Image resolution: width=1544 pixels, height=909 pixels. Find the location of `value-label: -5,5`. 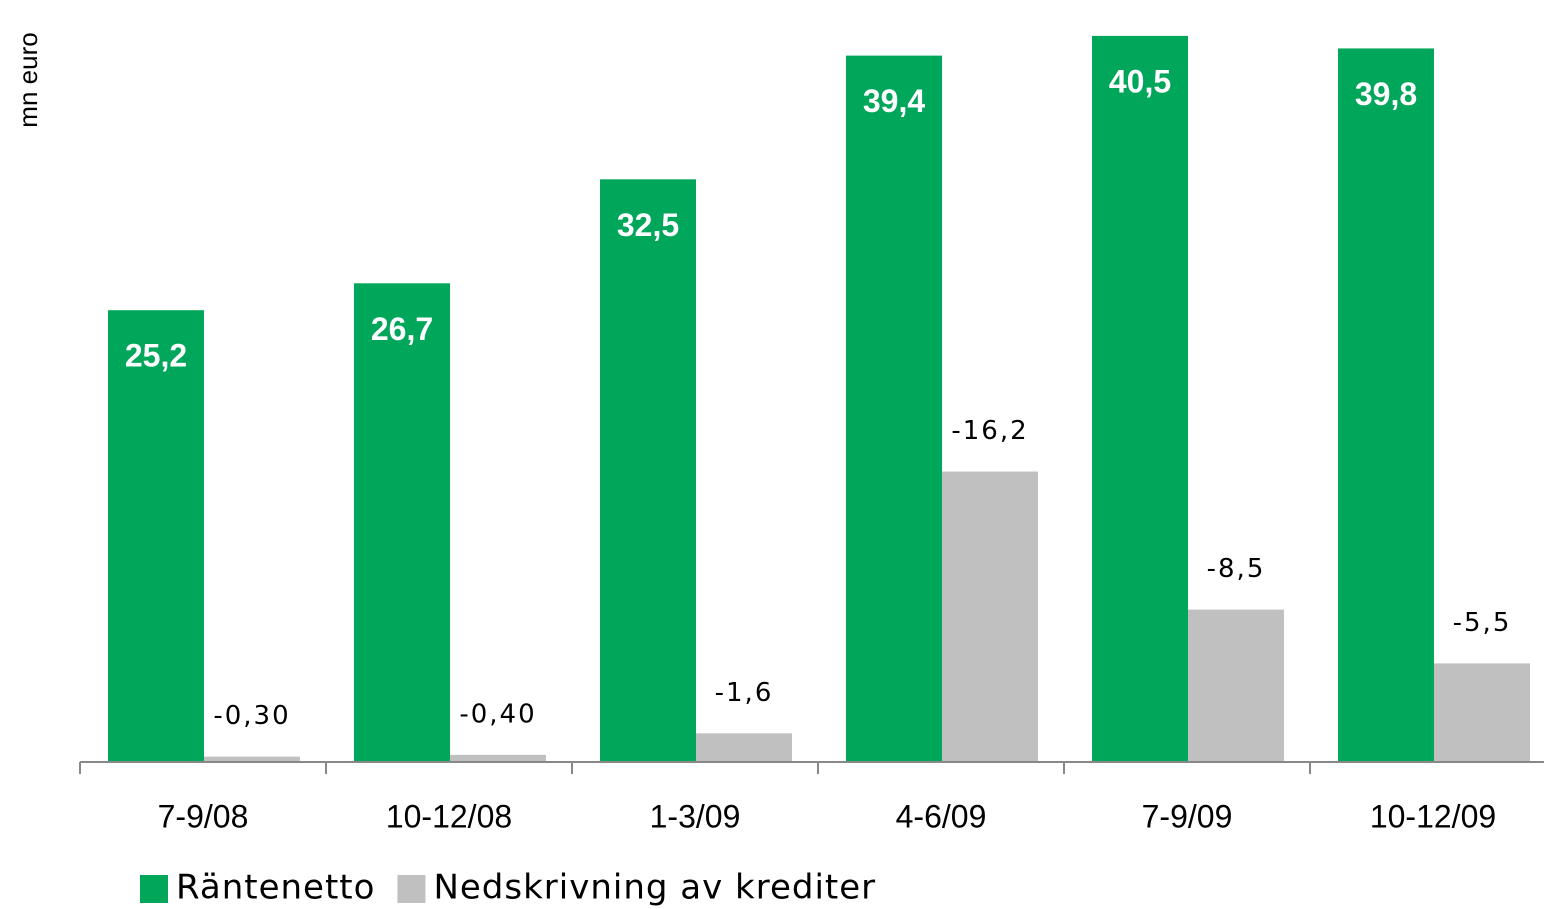

value-label: -5,5 is located at coordinates (1482, 623).